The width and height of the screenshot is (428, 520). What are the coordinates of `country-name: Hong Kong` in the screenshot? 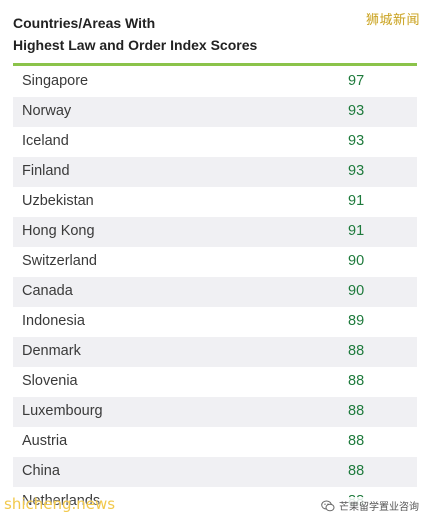 It's located at (58, 231).